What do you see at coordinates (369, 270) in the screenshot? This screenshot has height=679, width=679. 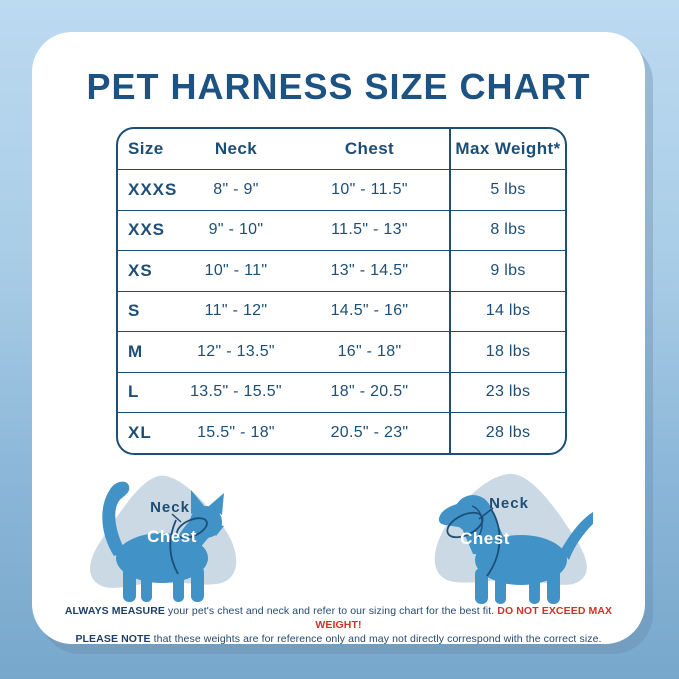 I see `chest-value: 13" - 14.5"` at bounding box center [369, 270].